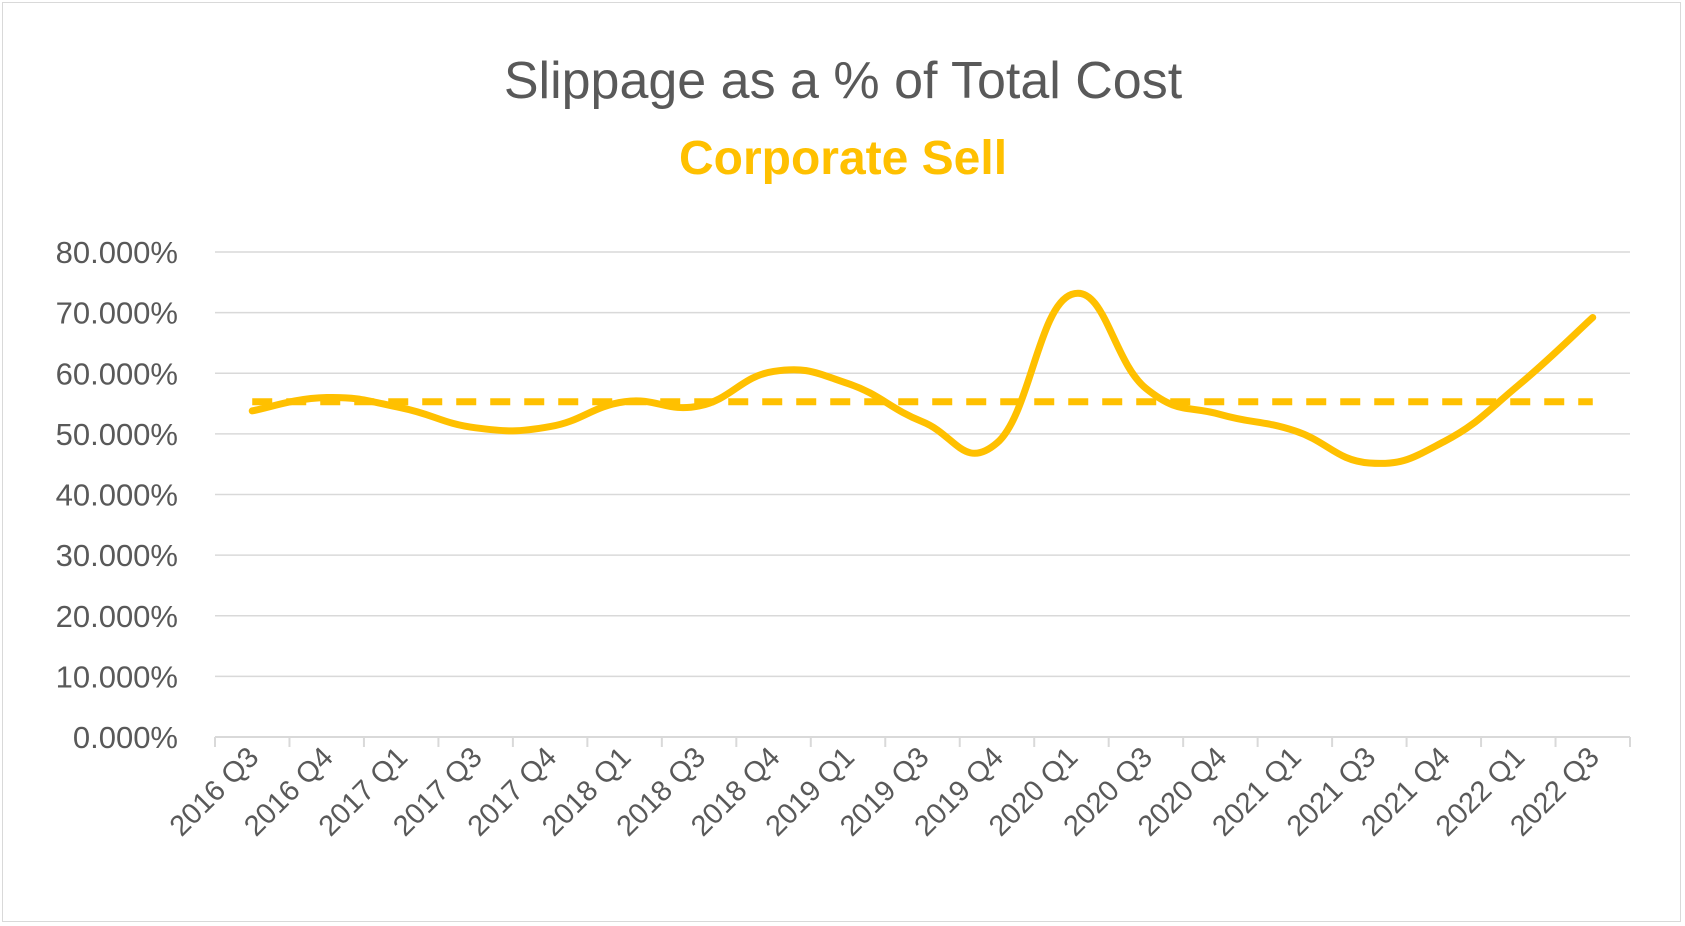 This screenshot has width=1685, height=926. What do you see at coordinates (125, 737) in the screenshot?
I see `y-tick-label: 0.000%` at bounding box center [125, 737].